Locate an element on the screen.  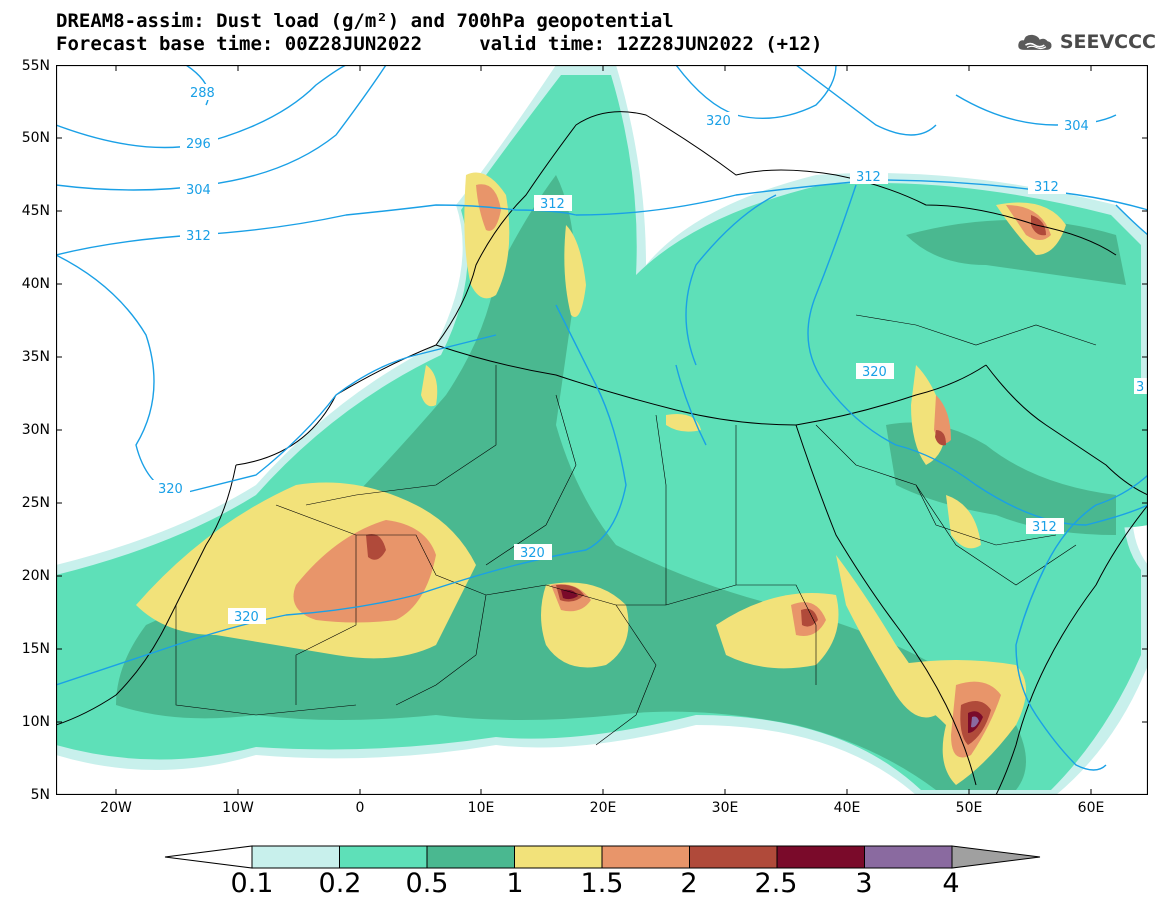
lon-label-10w: 10W is located at coordinates (238, 808).